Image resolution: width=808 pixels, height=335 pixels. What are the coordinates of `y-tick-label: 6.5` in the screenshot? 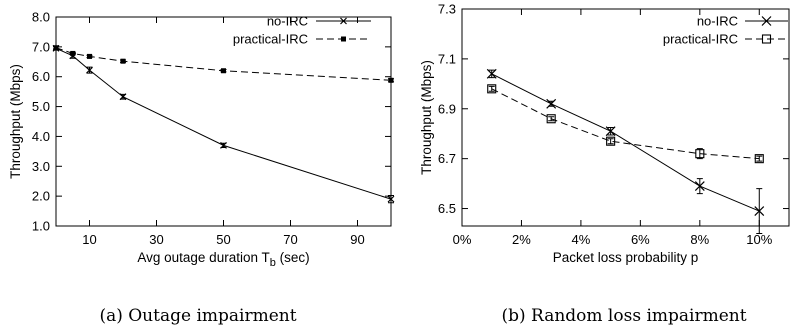 It's located at (447, 208).